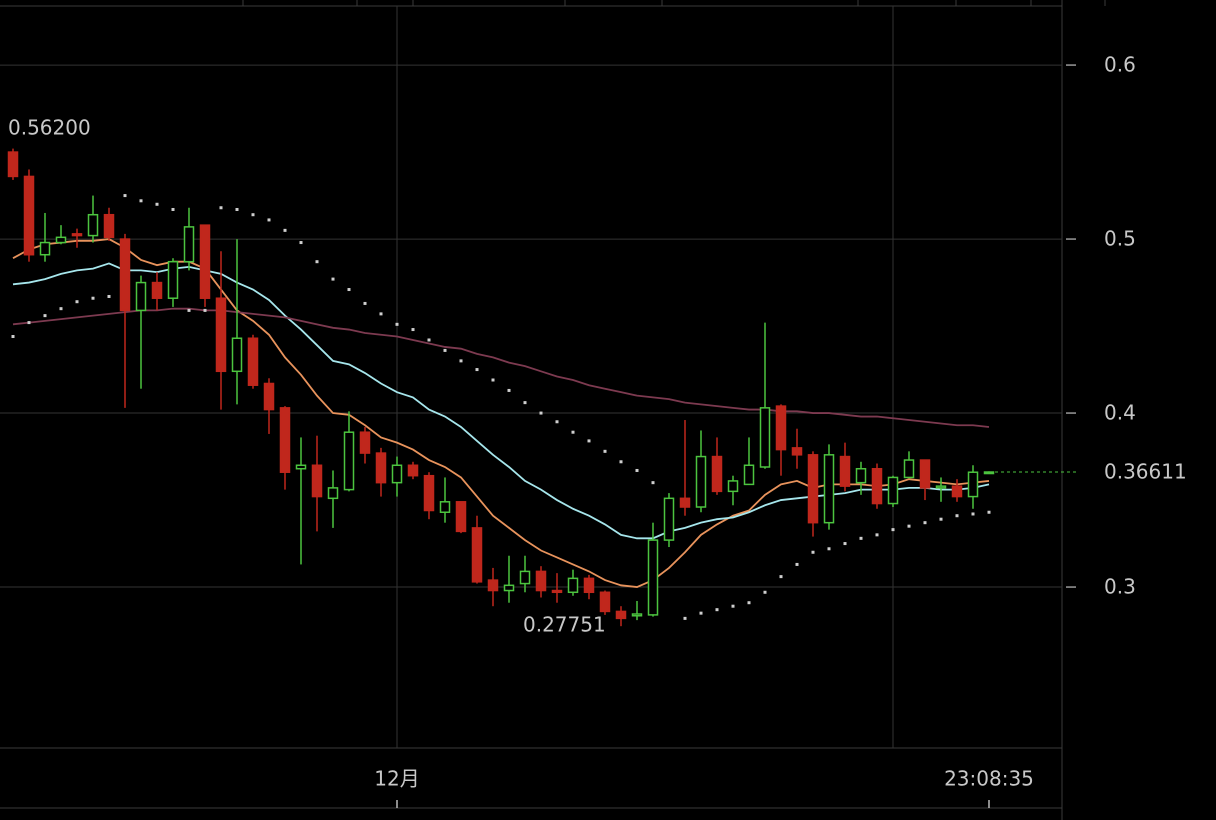  Describe the element at coordinates (1145, 472) in the screenshot. I see `last-price-label: 0.36611` at that location.